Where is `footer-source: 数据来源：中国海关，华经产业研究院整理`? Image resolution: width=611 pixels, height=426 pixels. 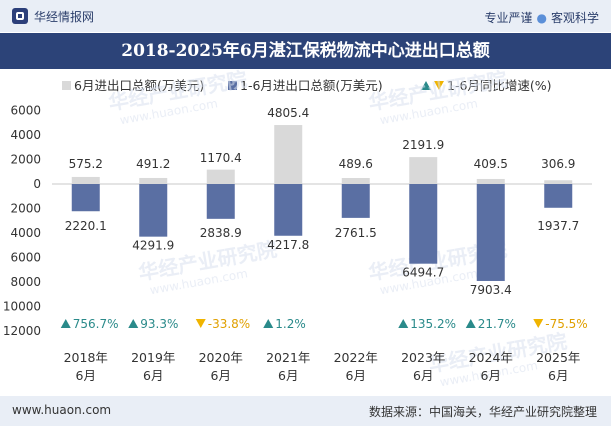 footer-source: 数据来源：中国海关，华经产业研究院整理 is located at coordinates (482, 412).